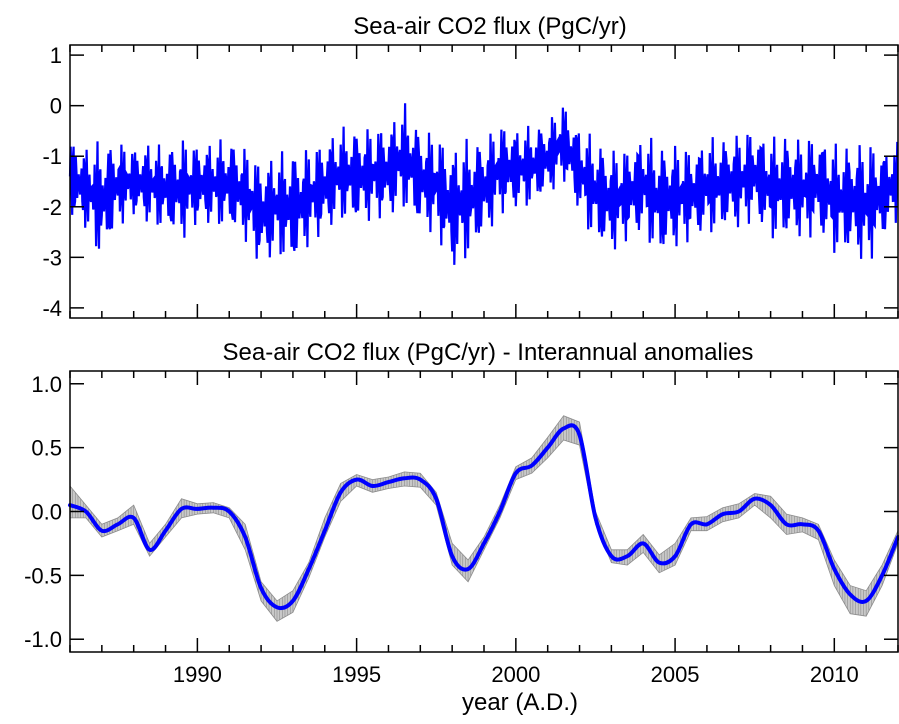  Describe the element at coordinates (52, 156) in the screenshot. I see `flux-ytick-label: -1` at that location.